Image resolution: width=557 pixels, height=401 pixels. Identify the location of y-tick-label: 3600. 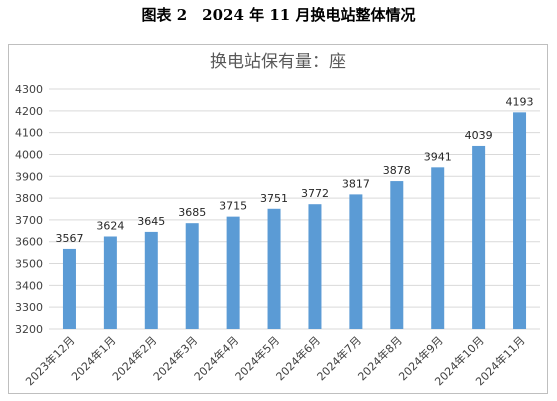
(29, 242).